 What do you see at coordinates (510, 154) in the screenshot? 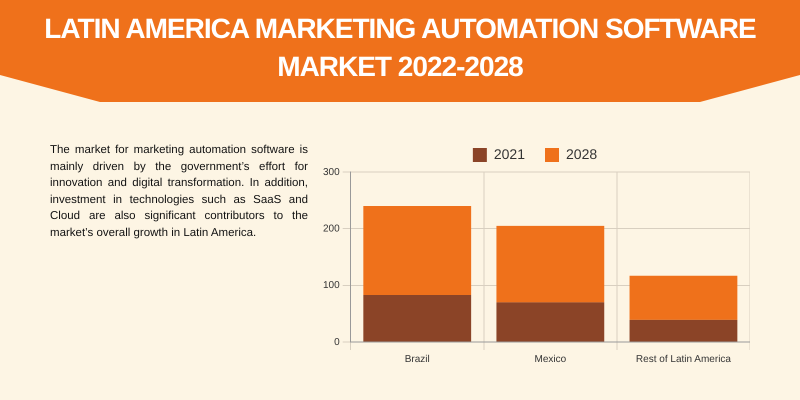
I see `legend-label: 2021` at bounding box center [510, 154].